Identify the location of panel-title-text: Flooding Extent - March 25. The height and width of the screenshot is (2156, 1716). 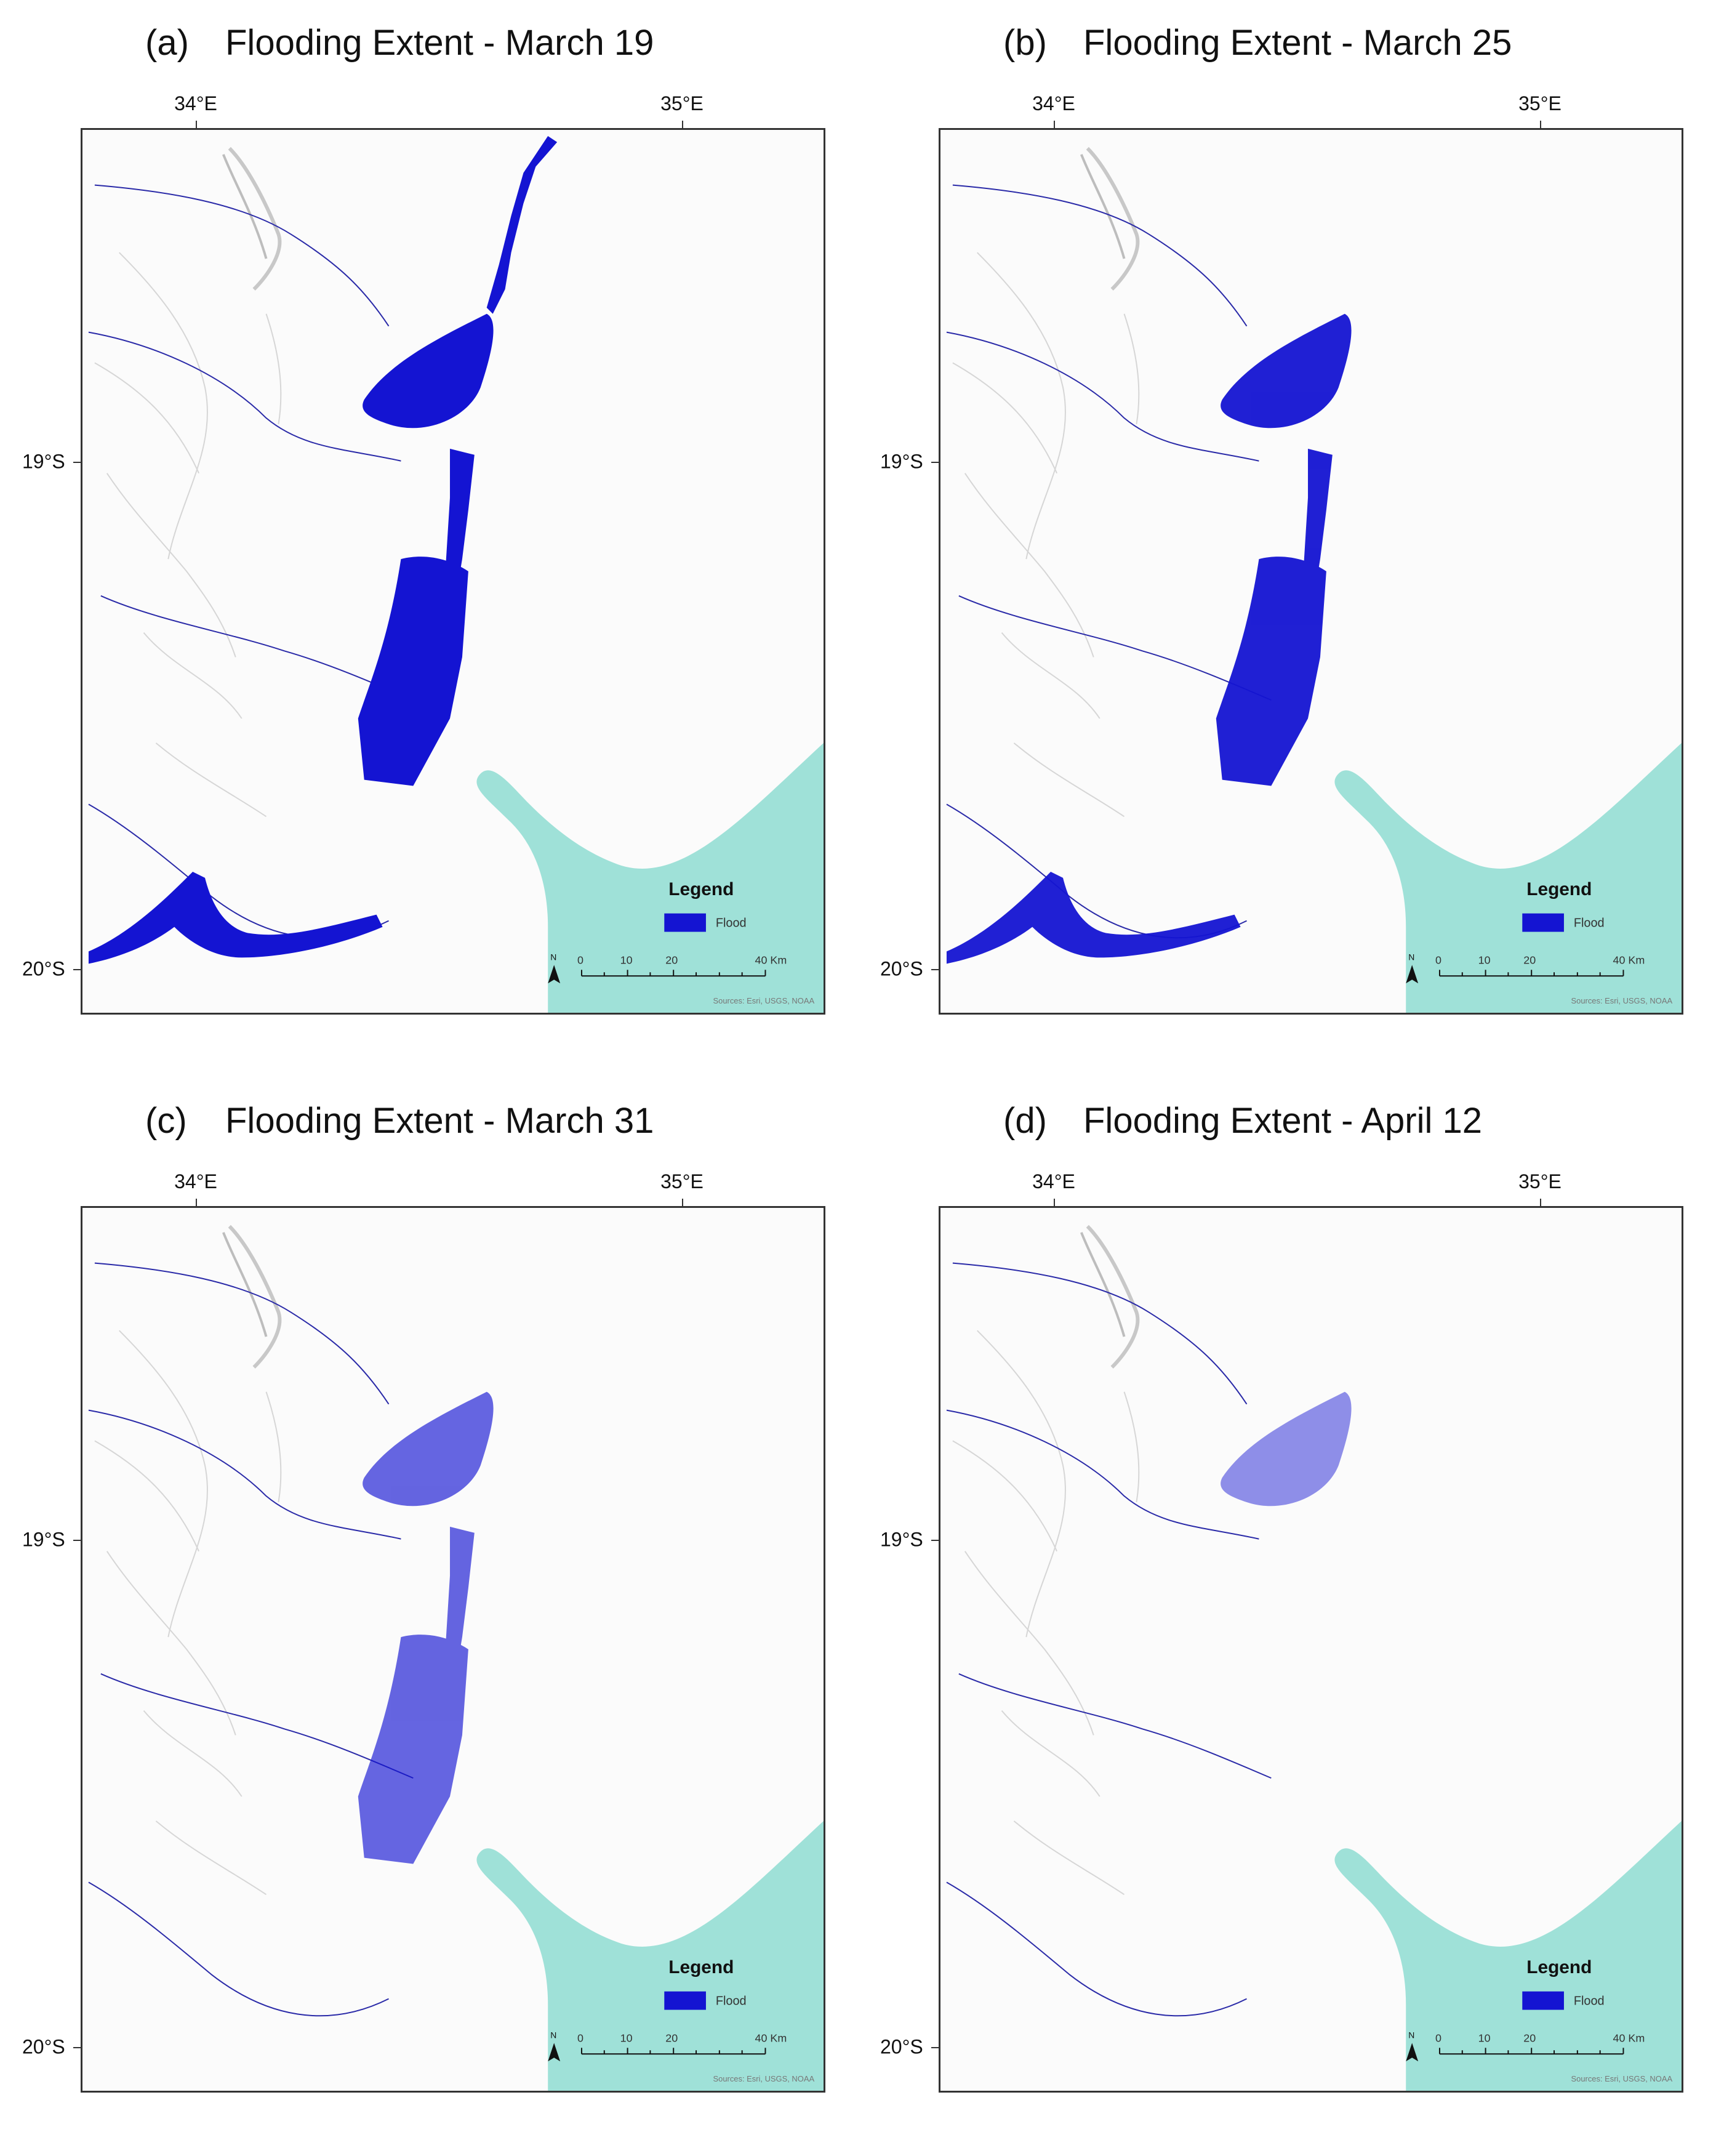
(1297, 43).